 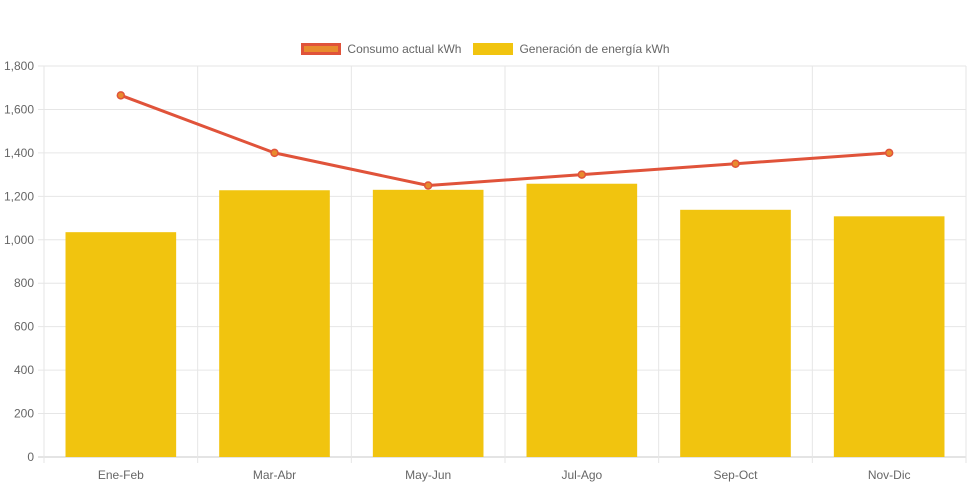 I want to click on x-tick-label: Jul-Ago, so click(x=581, y=475).